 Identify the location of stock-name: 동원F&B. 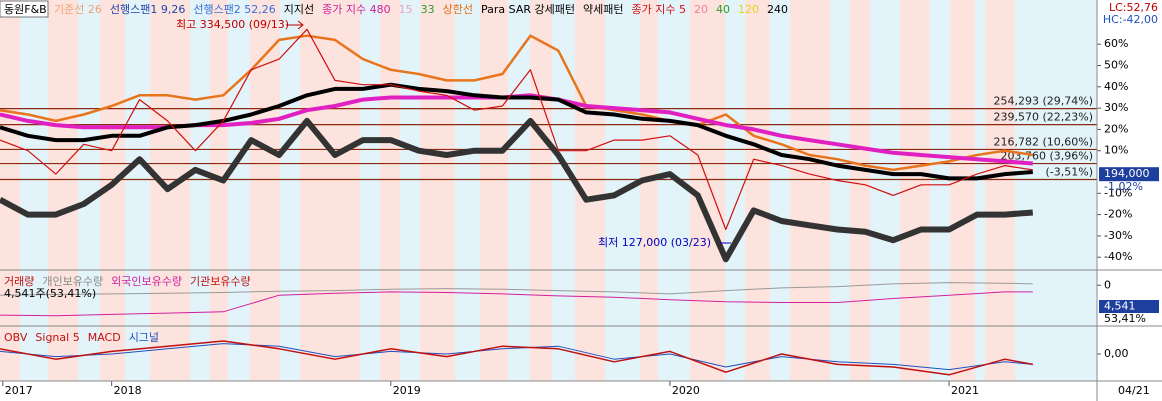
(25, 9).